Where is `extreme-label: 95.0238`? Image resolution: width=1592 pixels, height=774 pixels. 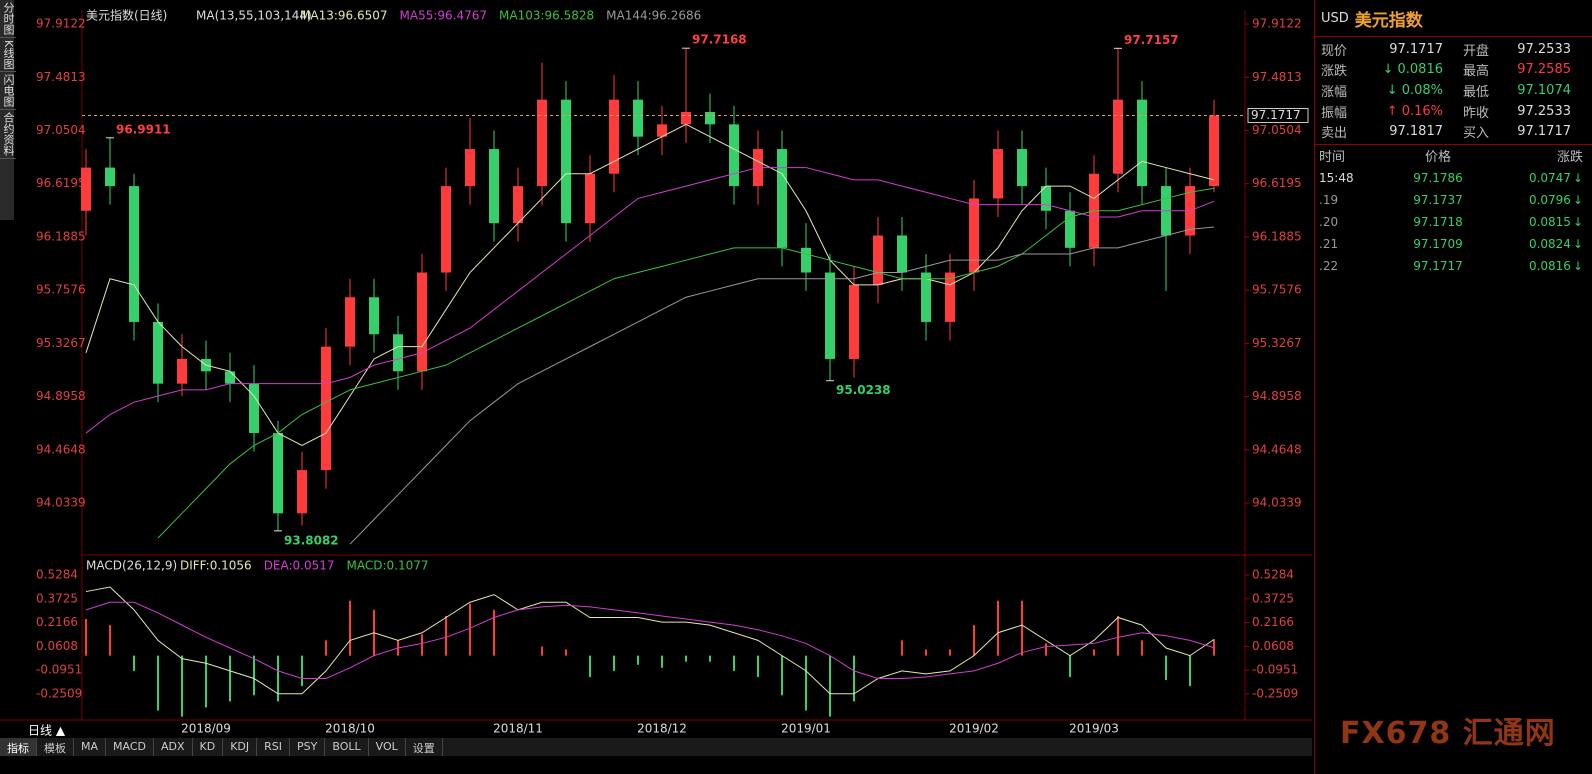
extreme-label: 95.0238 is located at coordinates (863, 390).